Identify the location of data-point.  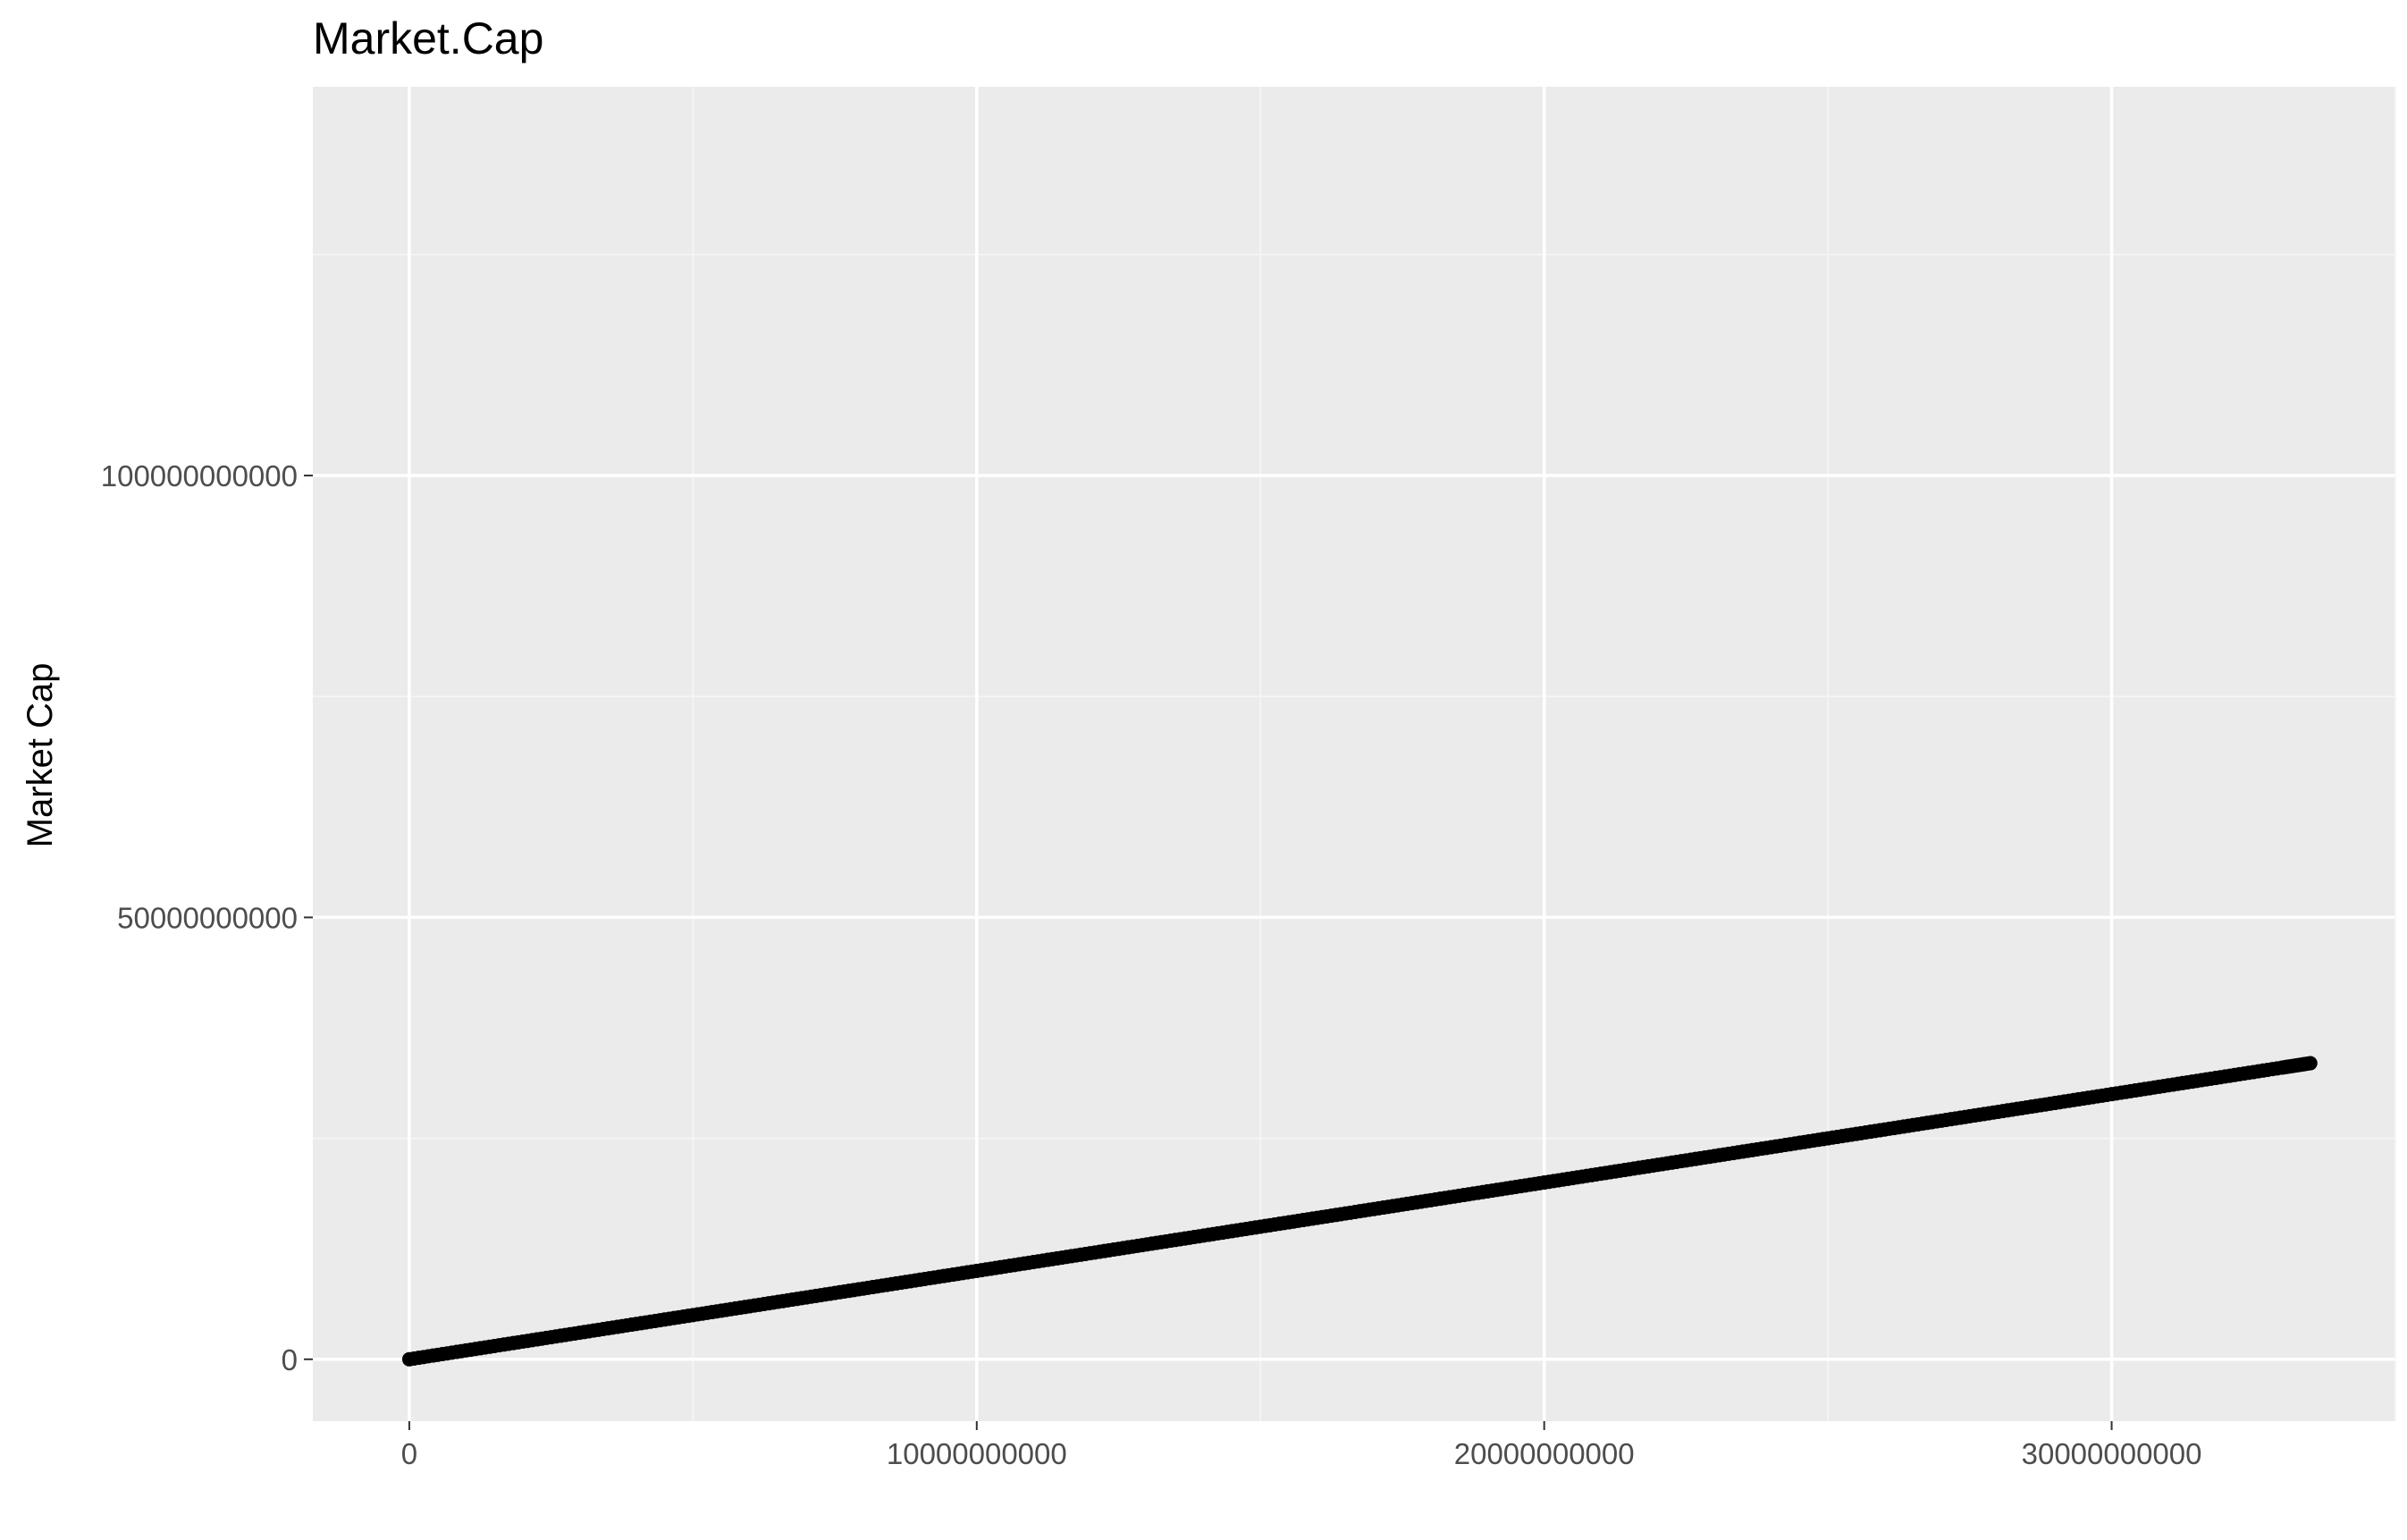
(2310, 1063).